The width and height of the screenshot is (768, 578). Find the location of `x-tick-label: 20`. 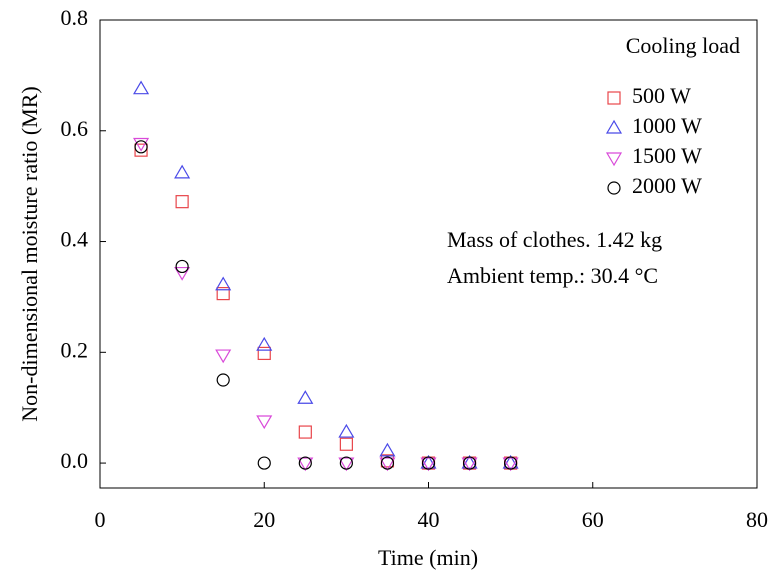

x-tick-label: 20 is located at coordinates (264, 519).